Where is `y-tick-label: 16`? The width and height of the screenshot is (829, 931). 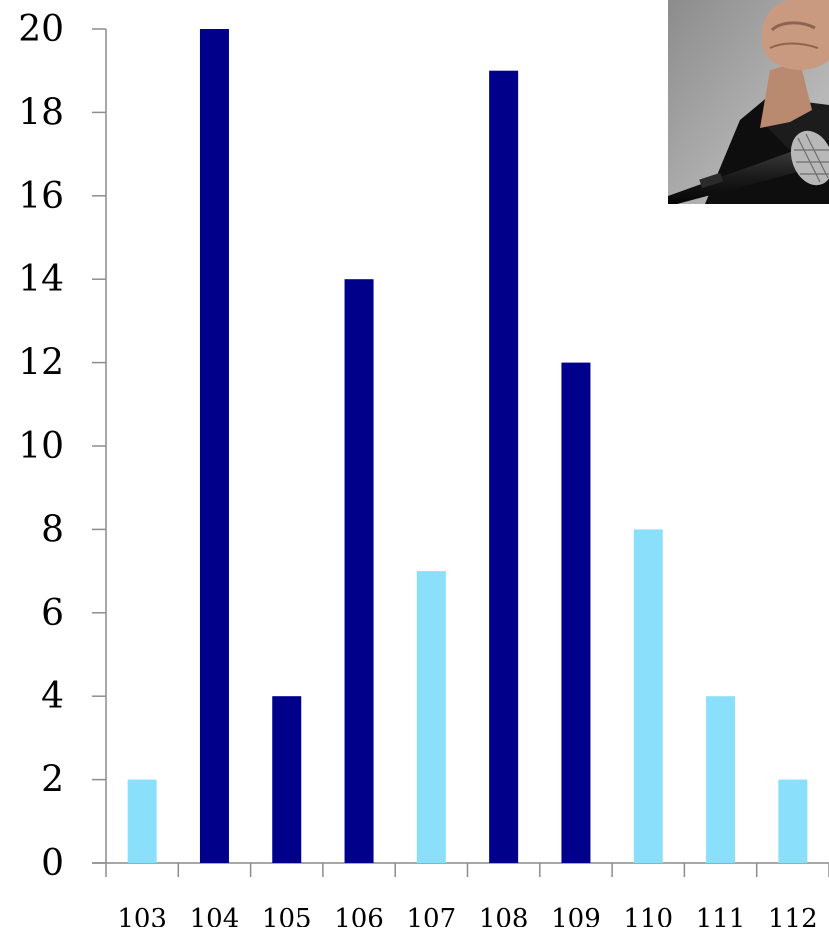 y-tick-label: 16 is located at coordinates (41, 196).